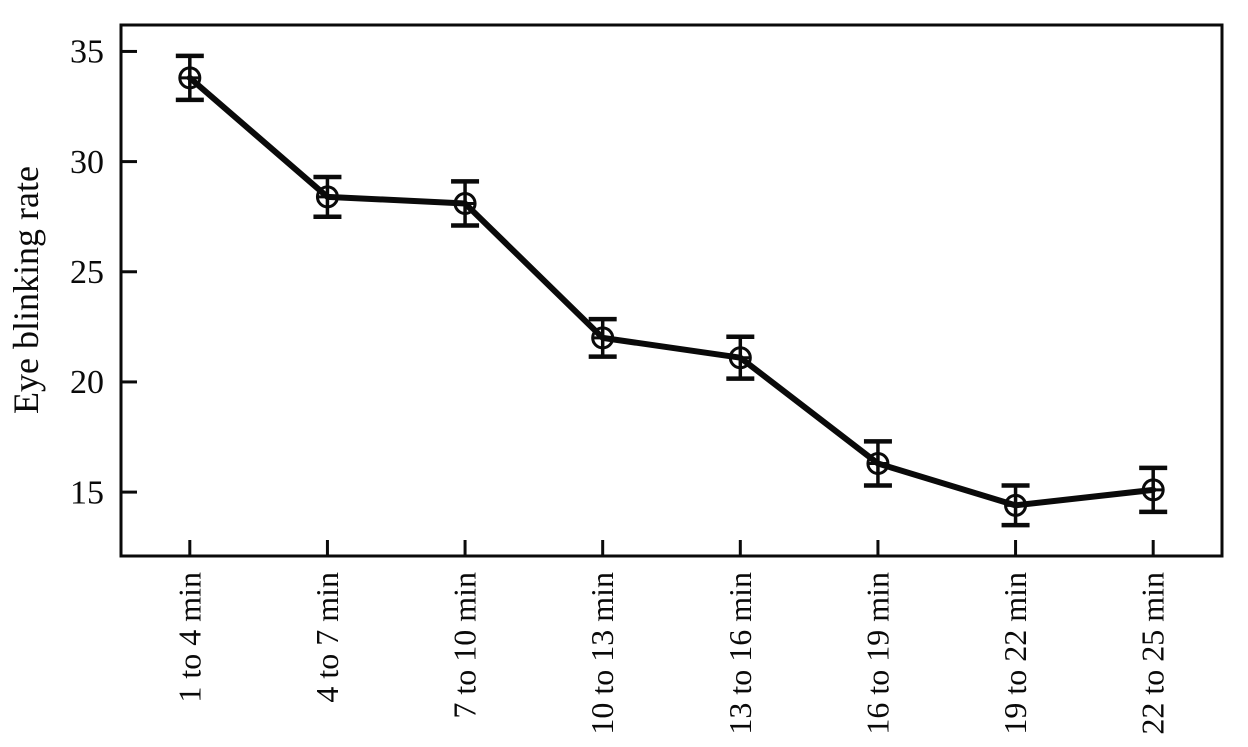 The image size is (1248, 747). I want to click on y-tick-label: 20, so click(87, 382).